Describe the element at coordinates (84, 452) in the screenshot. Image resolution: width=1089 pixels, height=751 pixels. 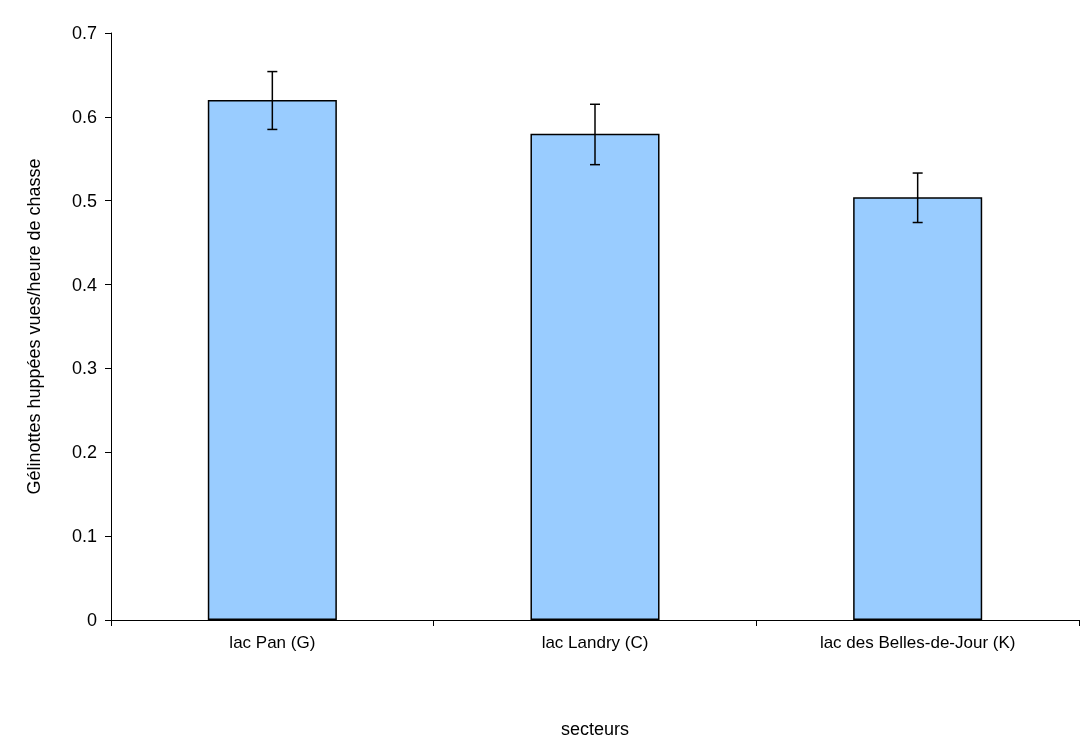
I see `y-tick-label: 0.2` at that location.